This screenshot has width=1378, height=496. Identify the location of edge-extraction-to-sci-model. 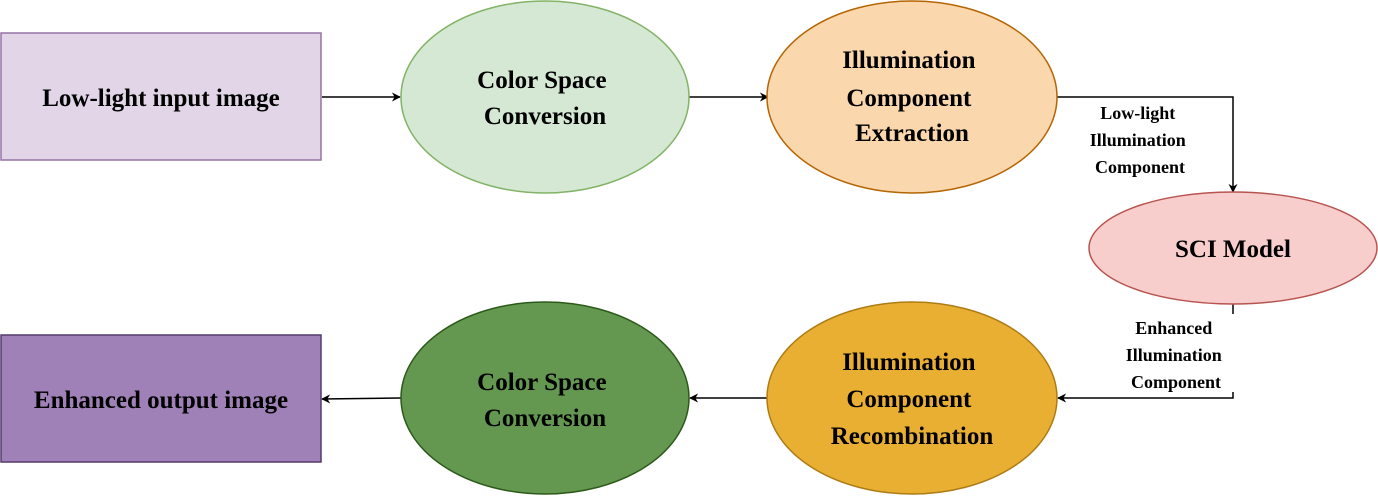
(1147, 144).